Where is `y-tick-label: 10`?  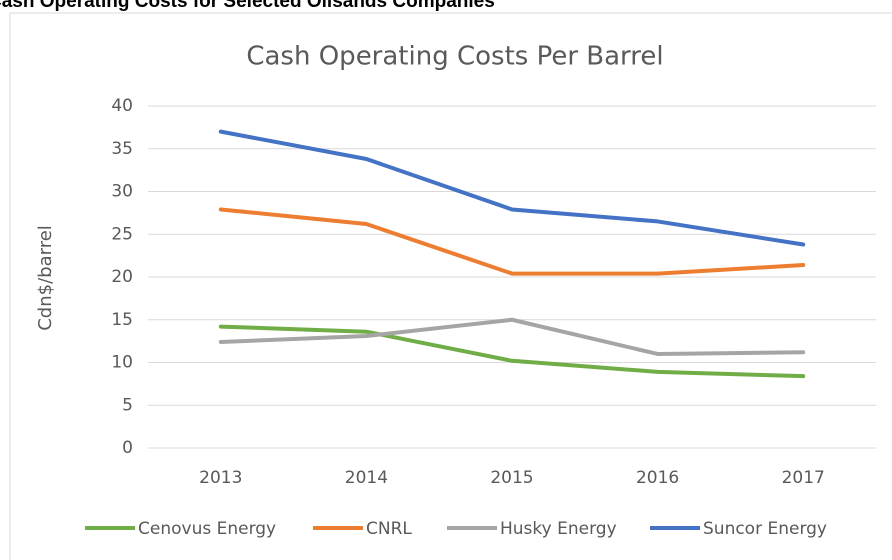 y-tick-label: 10 is located at coordinates (122, 363).